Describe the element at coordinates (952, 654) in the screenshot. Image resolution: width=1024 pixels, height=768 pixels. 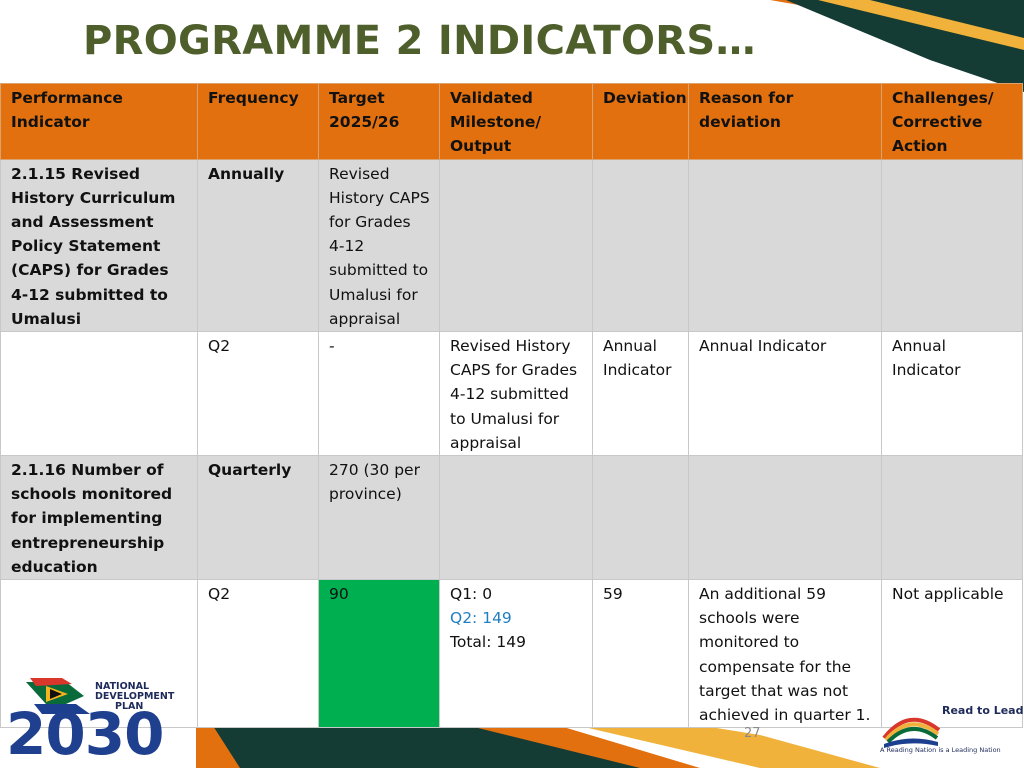
I see `challenges-cell: Not applicable` at that location.